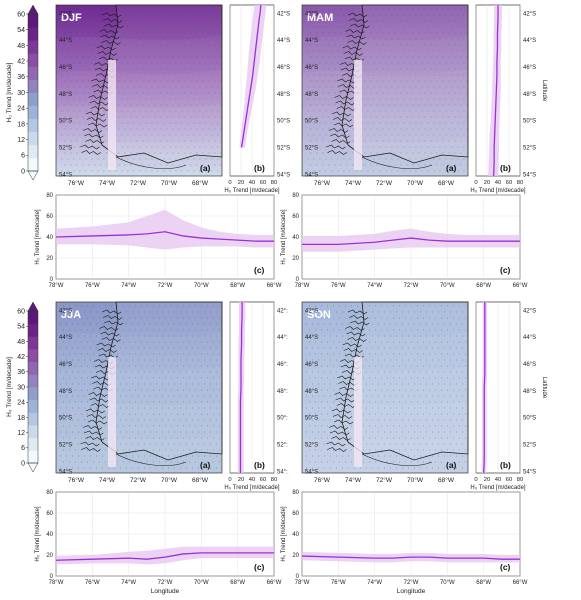 The height and width of the screenshot is (600, 581). Describe the element at coordinates (165, 555) in the screenshot. I see `lon-trend-band` at that location.